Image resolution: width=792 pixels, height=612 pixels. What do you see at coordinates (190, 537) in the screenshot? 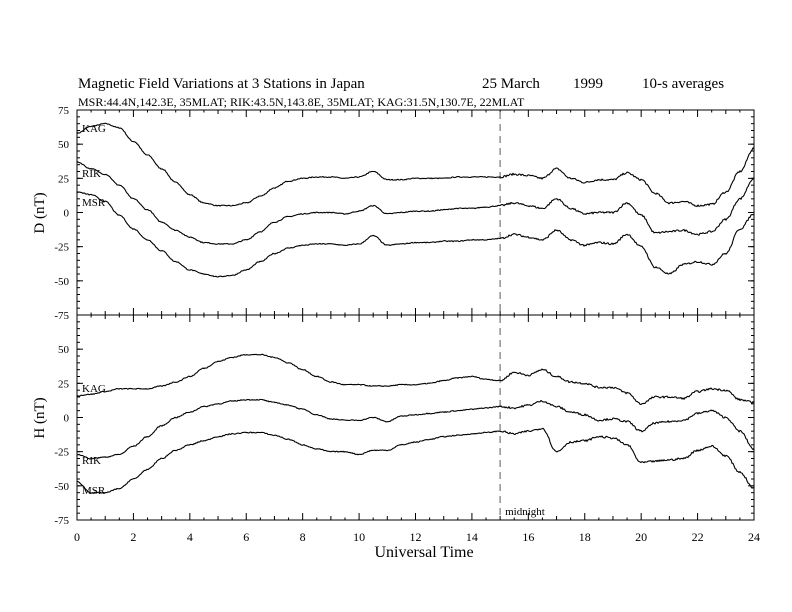
I see `x-tick-label: 4` at bounding box center [190, 537].